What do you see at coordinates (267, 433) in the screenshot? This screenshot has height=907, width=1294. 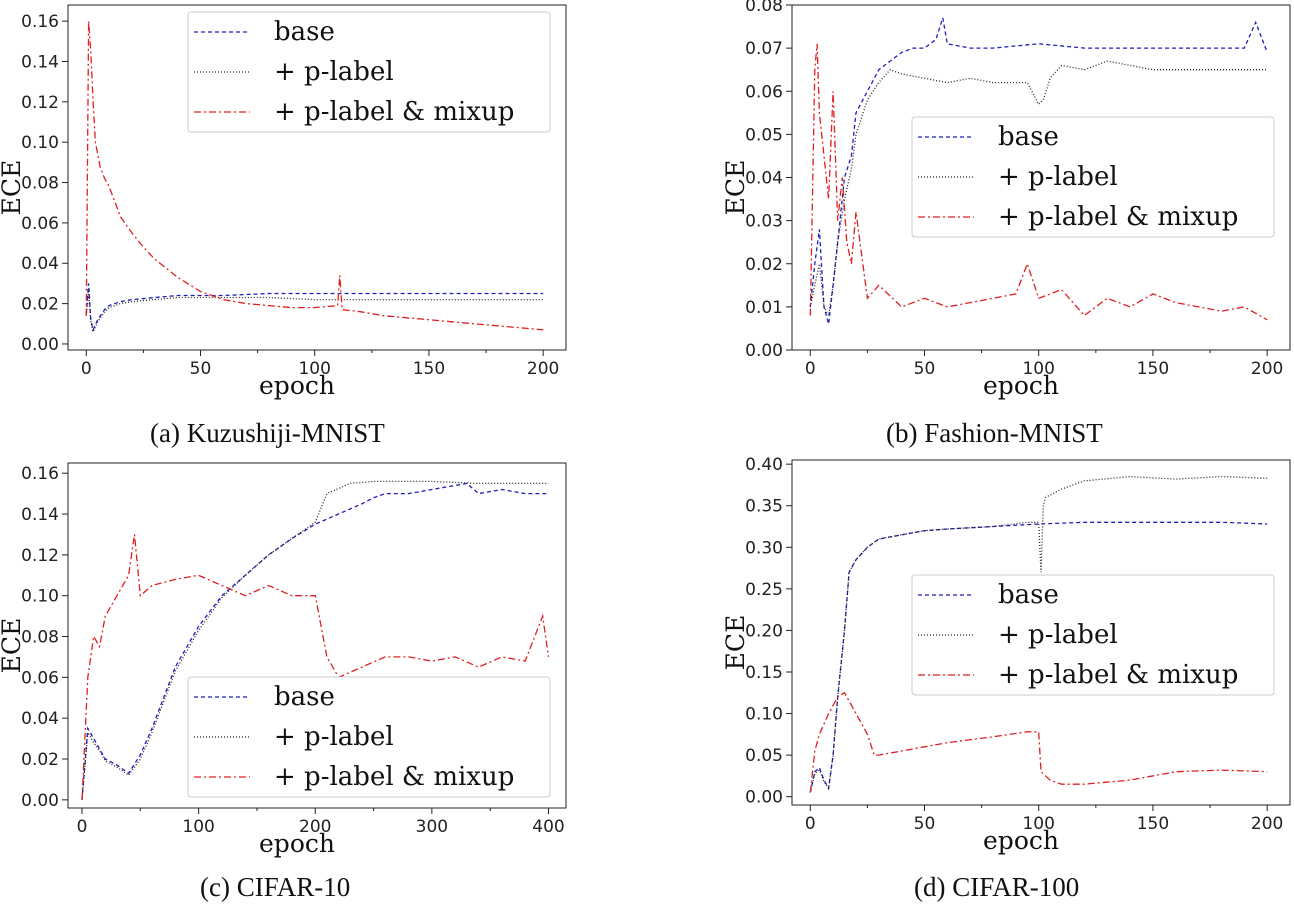 I see `caption-a: (a) Kuzushiji-MNIST` at bounding box center [267, 433].